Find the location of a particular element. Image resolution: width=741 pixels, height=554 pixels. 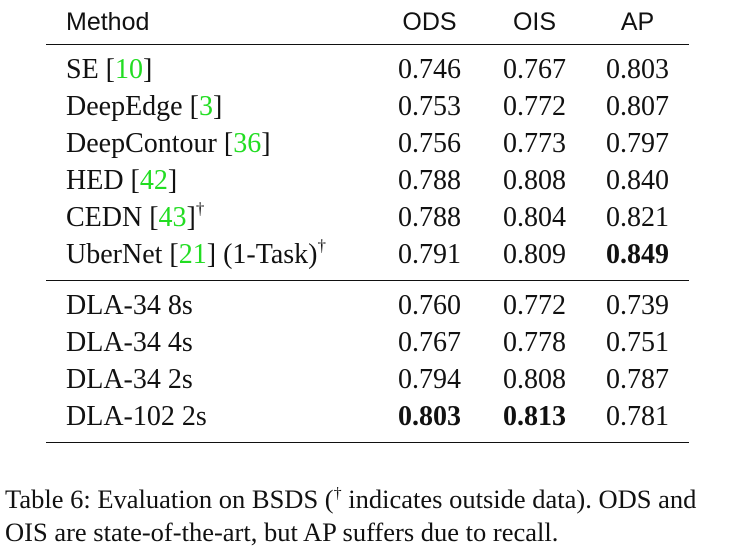

table-row: DLA-34 2s 0.794 0.808 0.787 is located at coordinates (367, 379).